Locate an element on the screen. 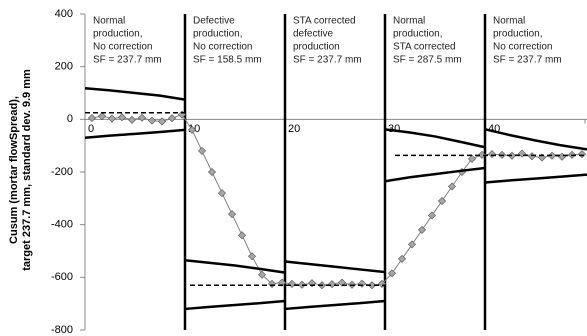  y-tick-label: -800 is located at coordinates (62, 330).